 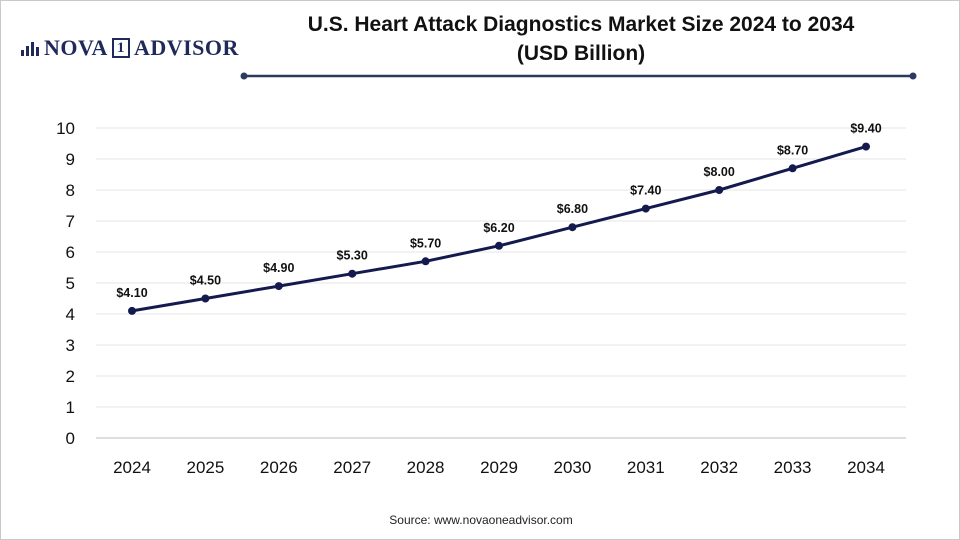 What do you see at coordinates (76, 47) in the screenshot?
I see `logo-text-nova: NOVA` at bounding box center [76, 47].